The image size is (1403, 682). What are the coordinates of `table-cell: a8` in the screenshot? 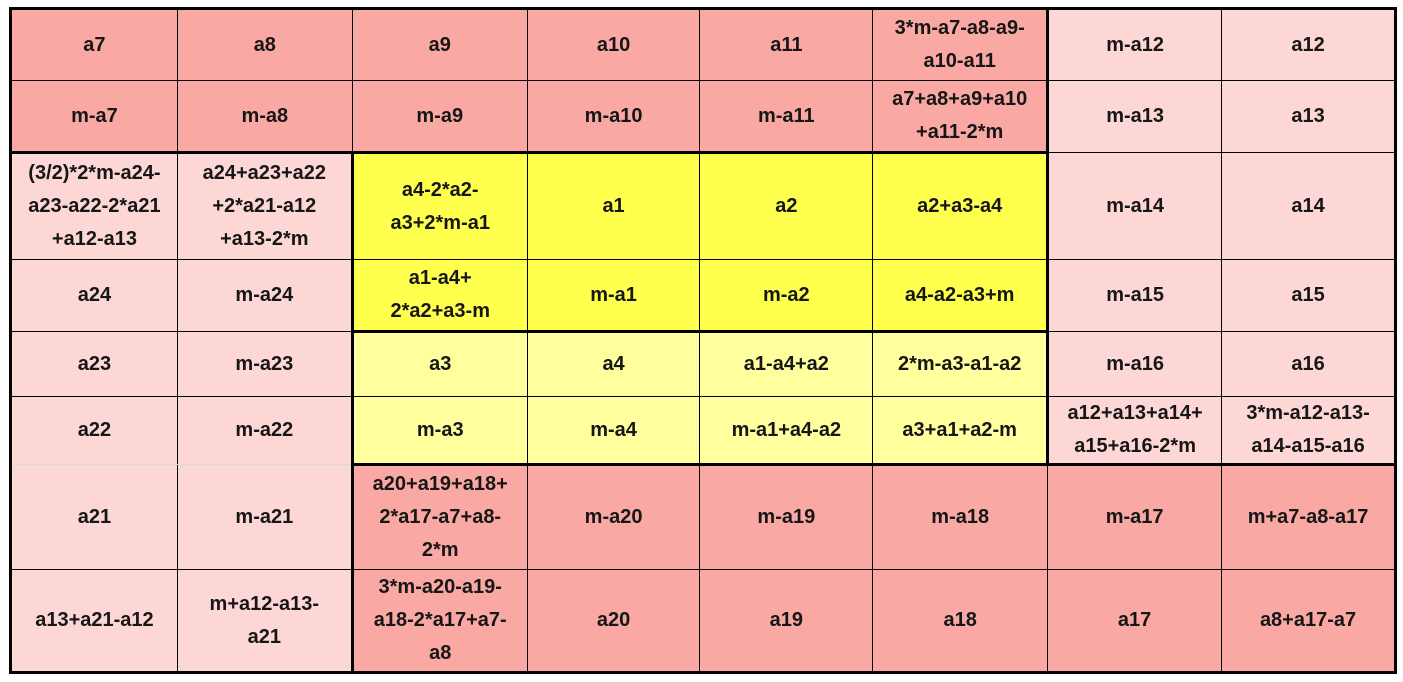 It's located at (264, 44).